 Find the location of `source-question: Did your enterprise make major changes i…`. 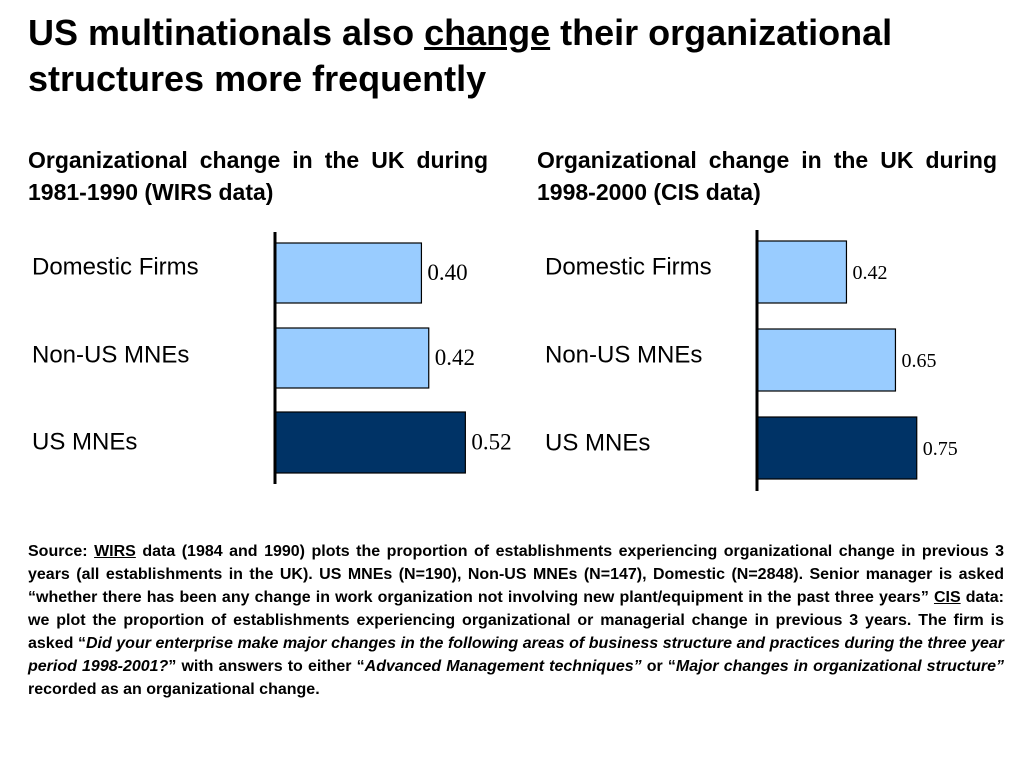

source-question: Did your enterprise make major changes i… is located at coordinates (516, 655).